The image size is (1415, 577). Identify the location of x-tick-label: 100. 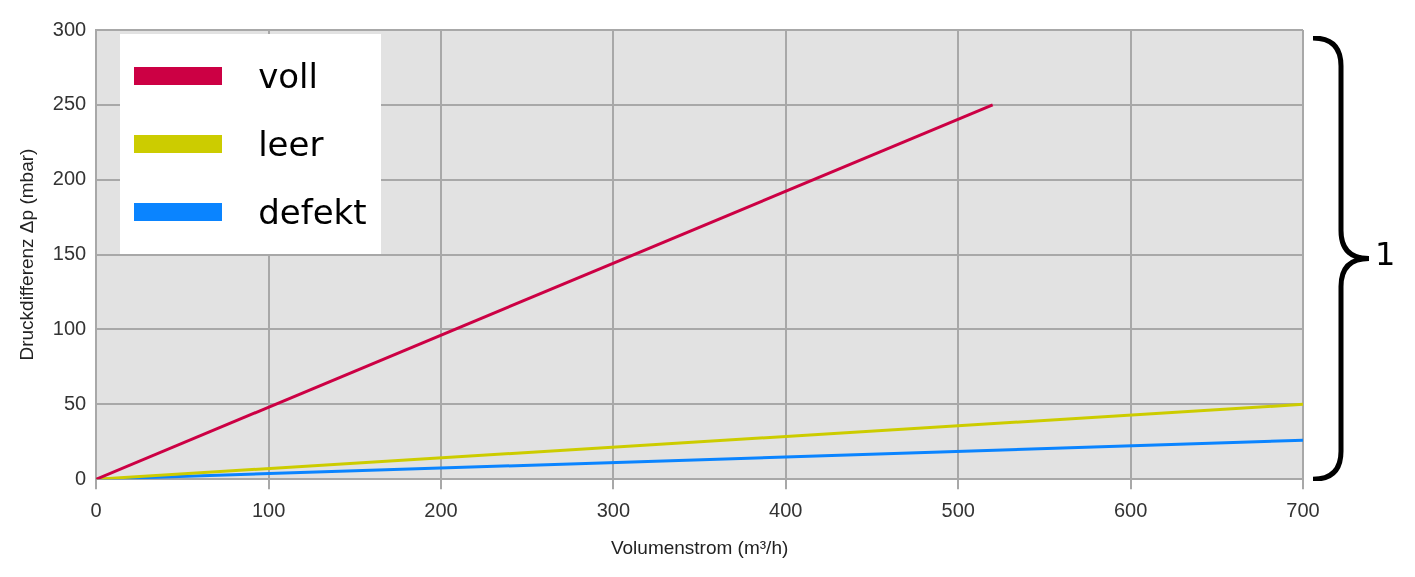
(268, 509).